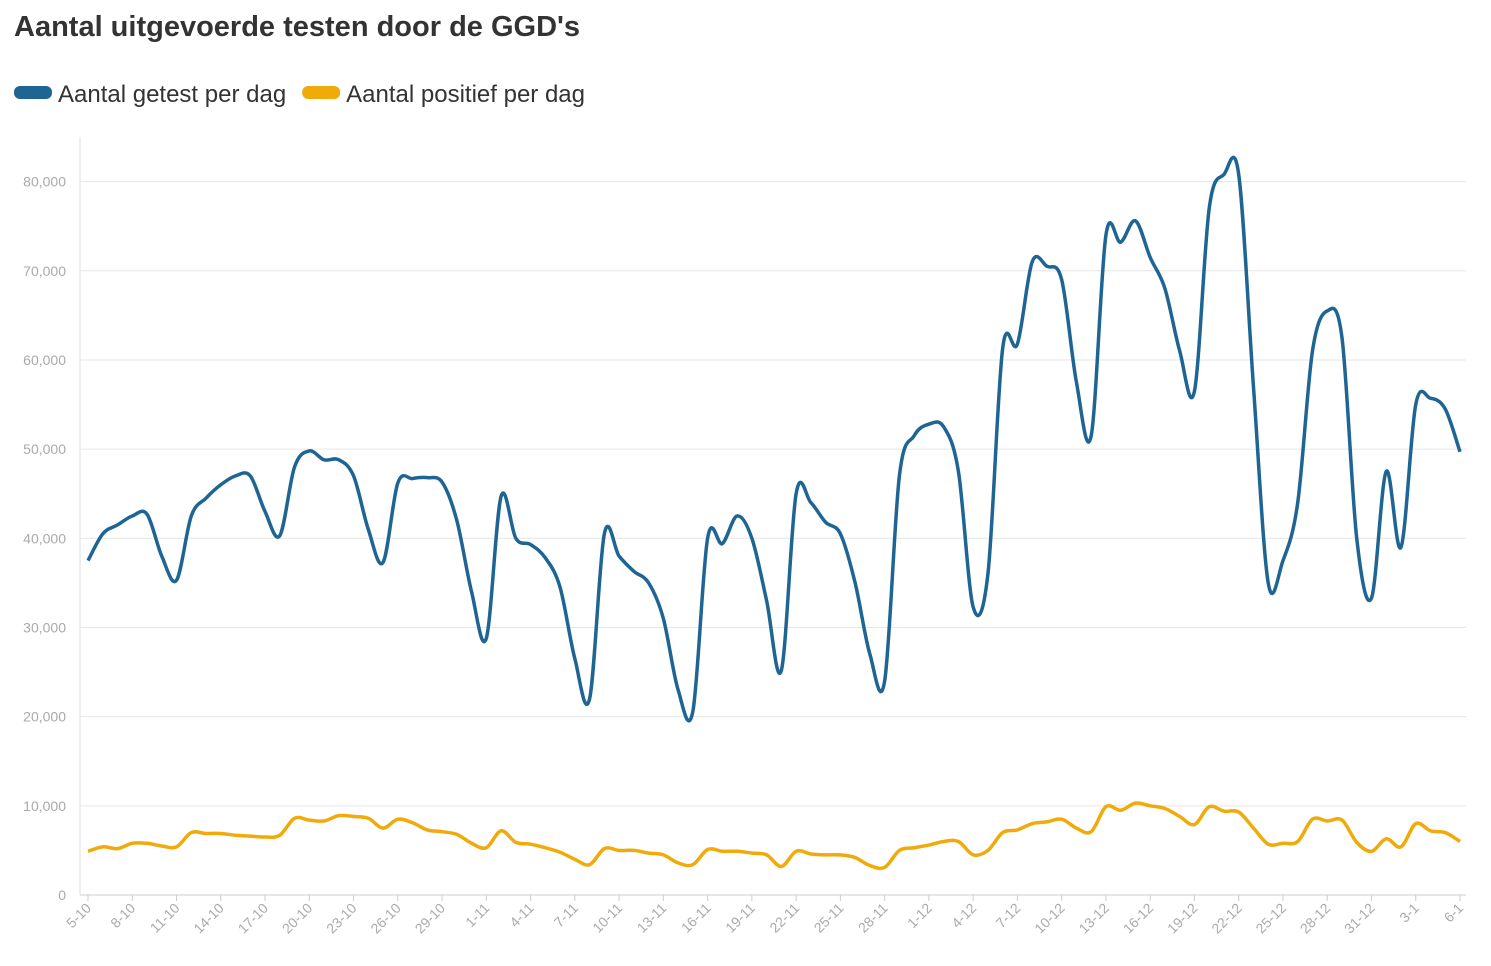 Image resolution: width=1491 pixels, height=966 pixels. What do you see at coordinates (208, 918) in the screenshot?
I see `x-tick-label: 14-10` at bounding box center [208, 918].